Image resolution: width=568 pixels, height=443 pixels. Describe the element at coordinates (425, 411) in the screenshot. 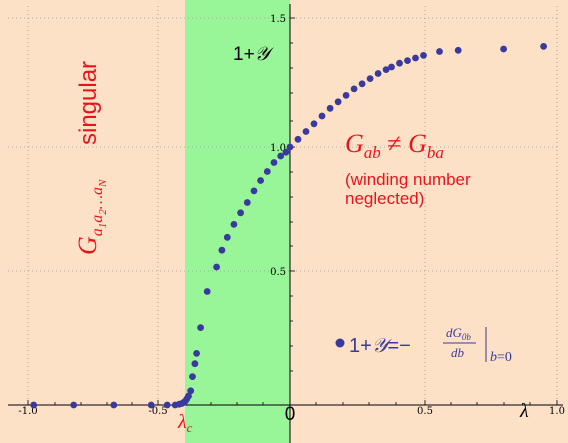

I see `x-tick-label: 0.5` at that location.